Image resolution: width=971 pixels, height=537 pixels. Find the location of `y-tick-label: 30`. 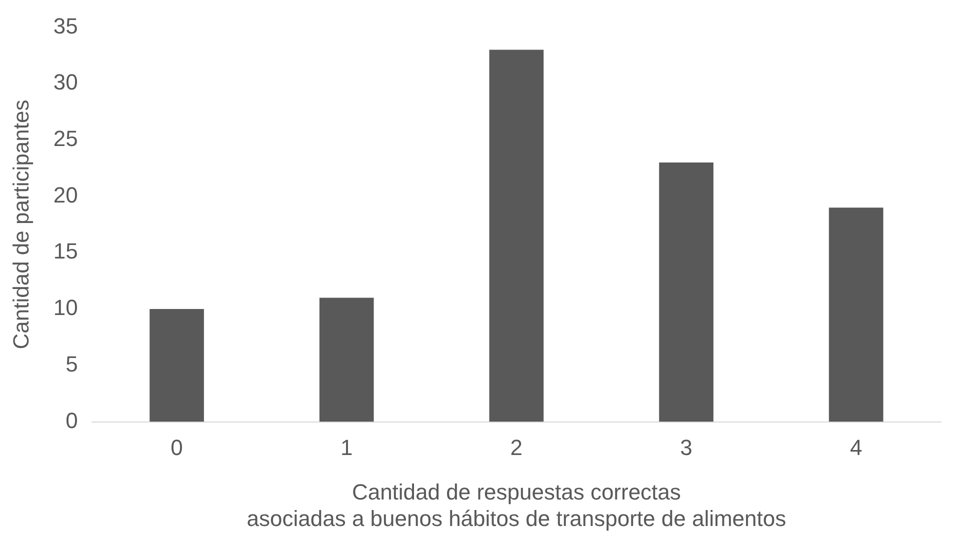

y-tick-label: 30 is located at coordinates (65, 82).